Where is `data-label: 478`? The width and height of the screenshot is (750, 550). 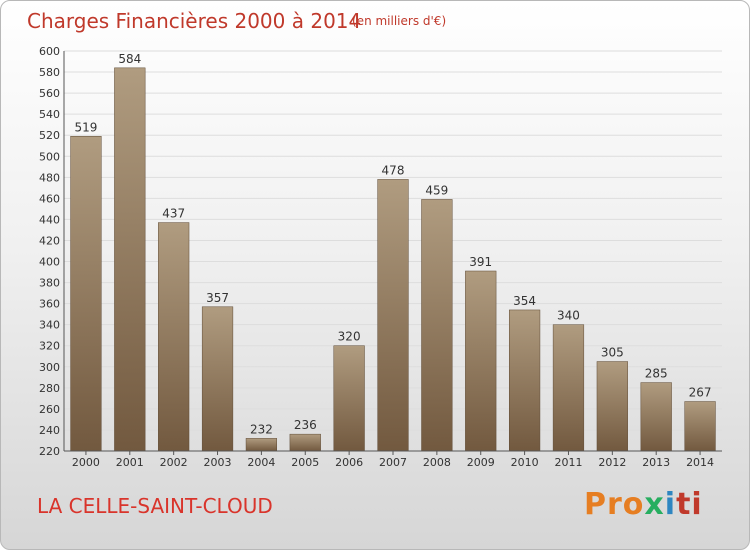
data-label: 478 is located at coordinates (393, 170).